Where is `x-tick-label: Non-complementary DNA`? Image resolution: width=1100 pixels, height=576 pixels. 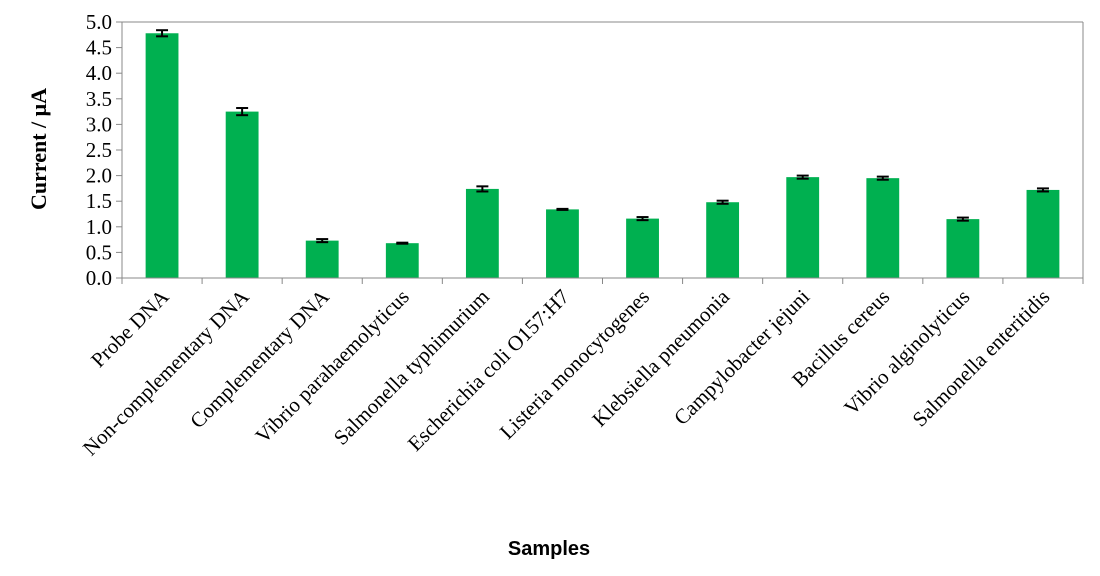 x-tick-label: Non-complementary DNA is located at coordinates (166, 372).